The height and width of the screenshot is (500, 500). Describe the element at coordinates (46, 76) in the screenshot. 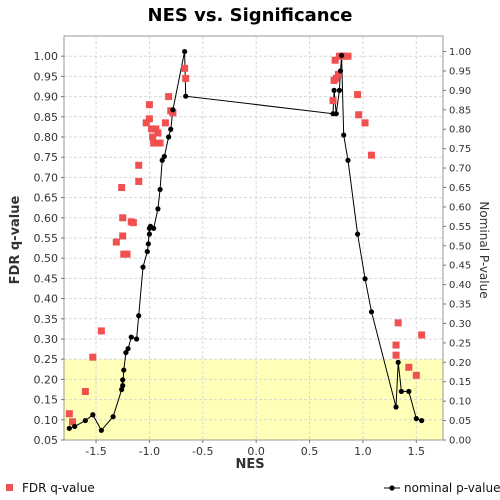

I see `y-tick-label-left: 0.95` at that location.